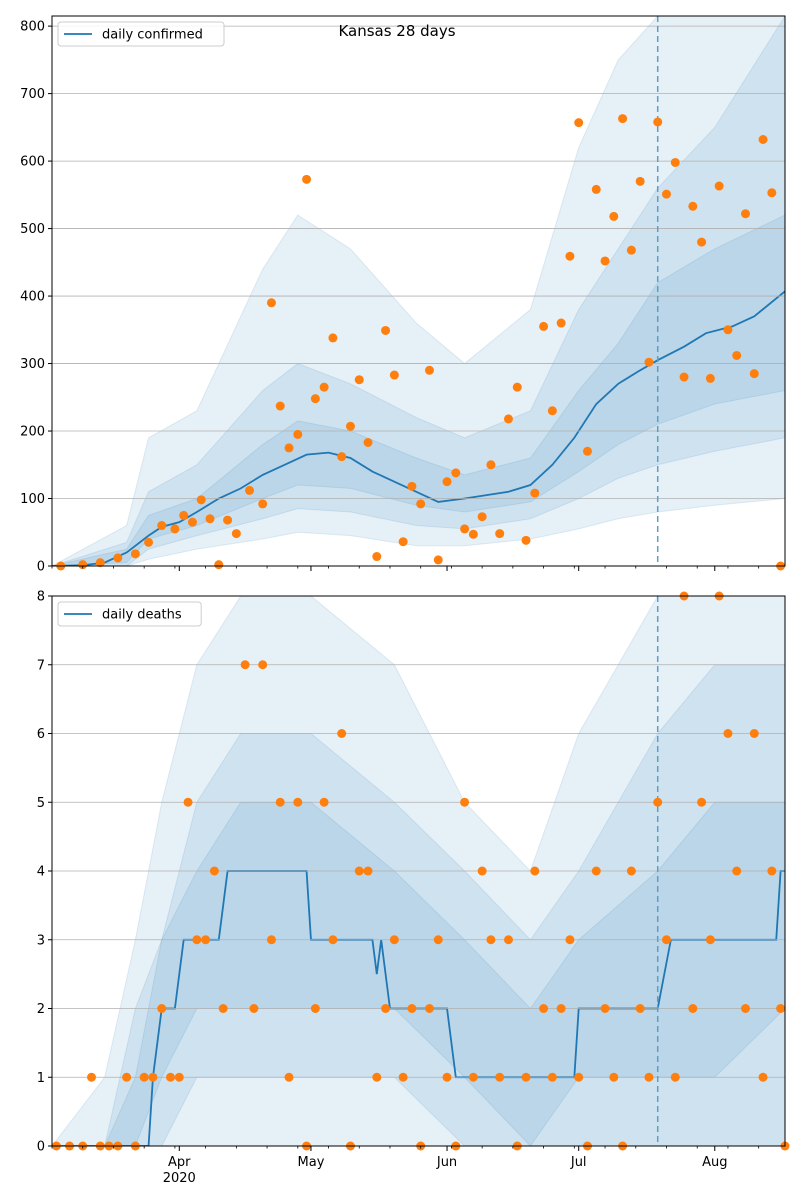  I want to click on y-tick-label: 600, so click(32, 162).